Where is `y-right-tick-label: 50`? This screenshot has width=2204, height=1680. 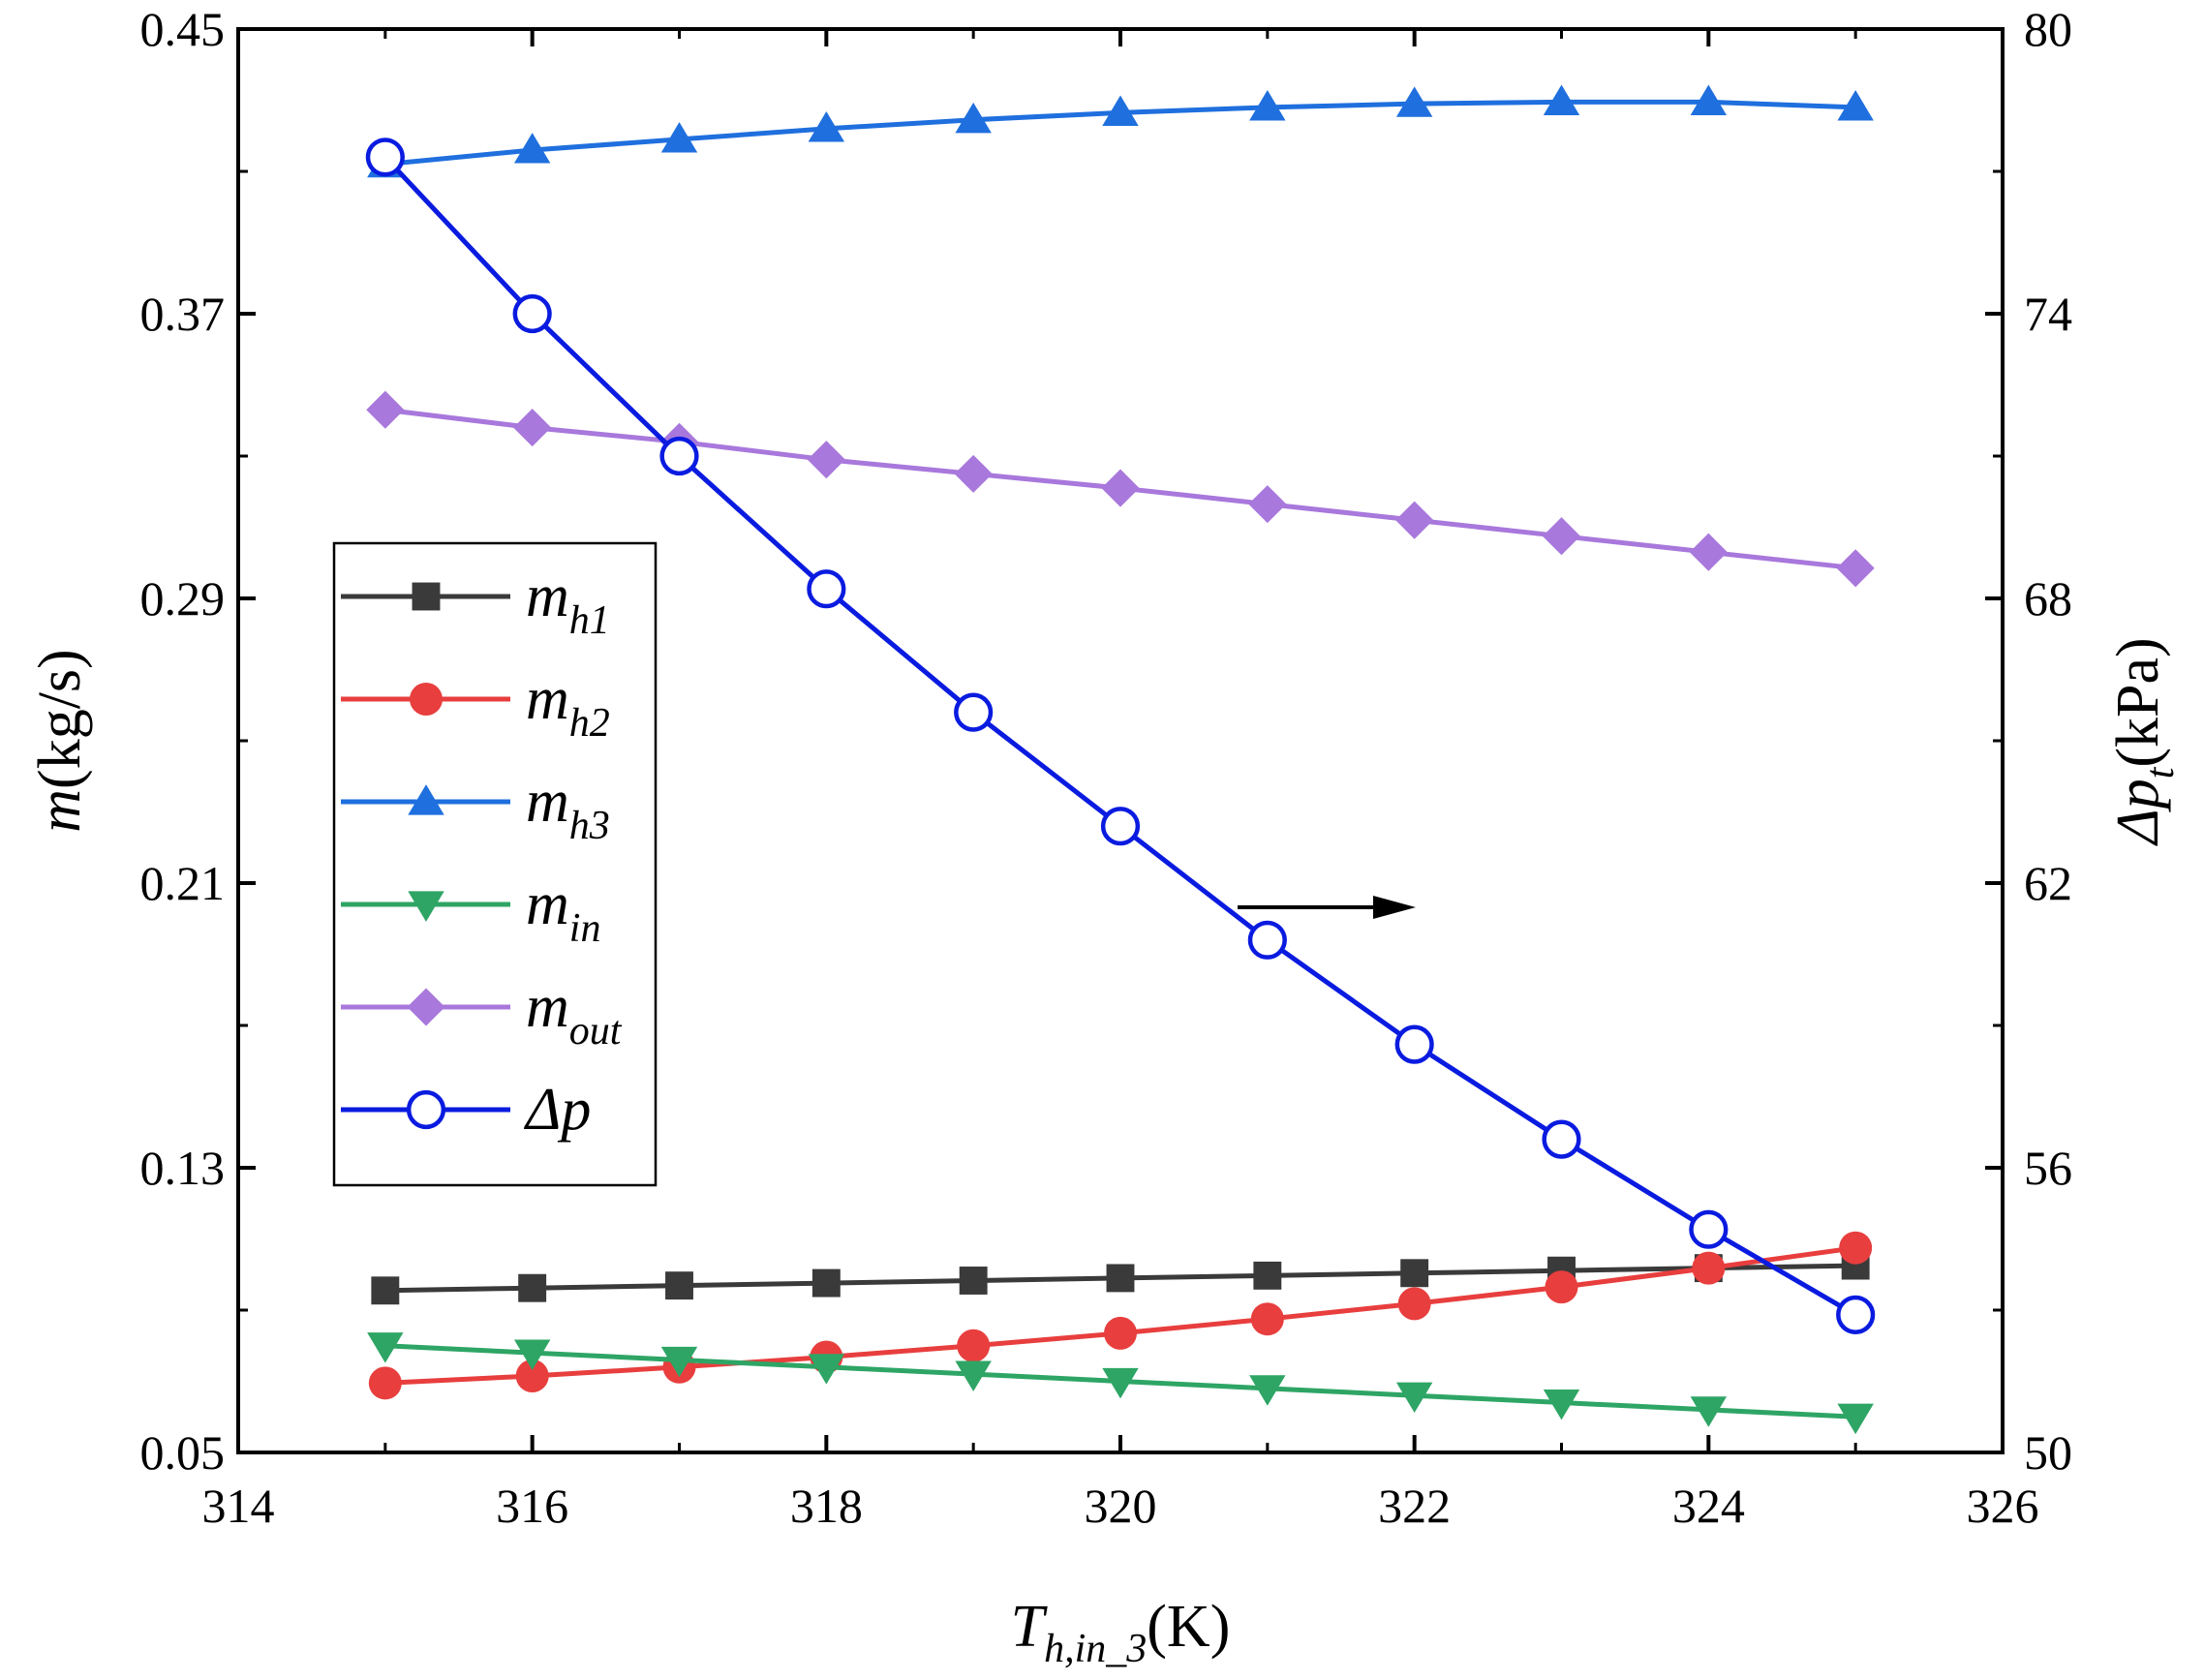
y-right-tick-label: 50 is located at coordinates (2048, 1453).